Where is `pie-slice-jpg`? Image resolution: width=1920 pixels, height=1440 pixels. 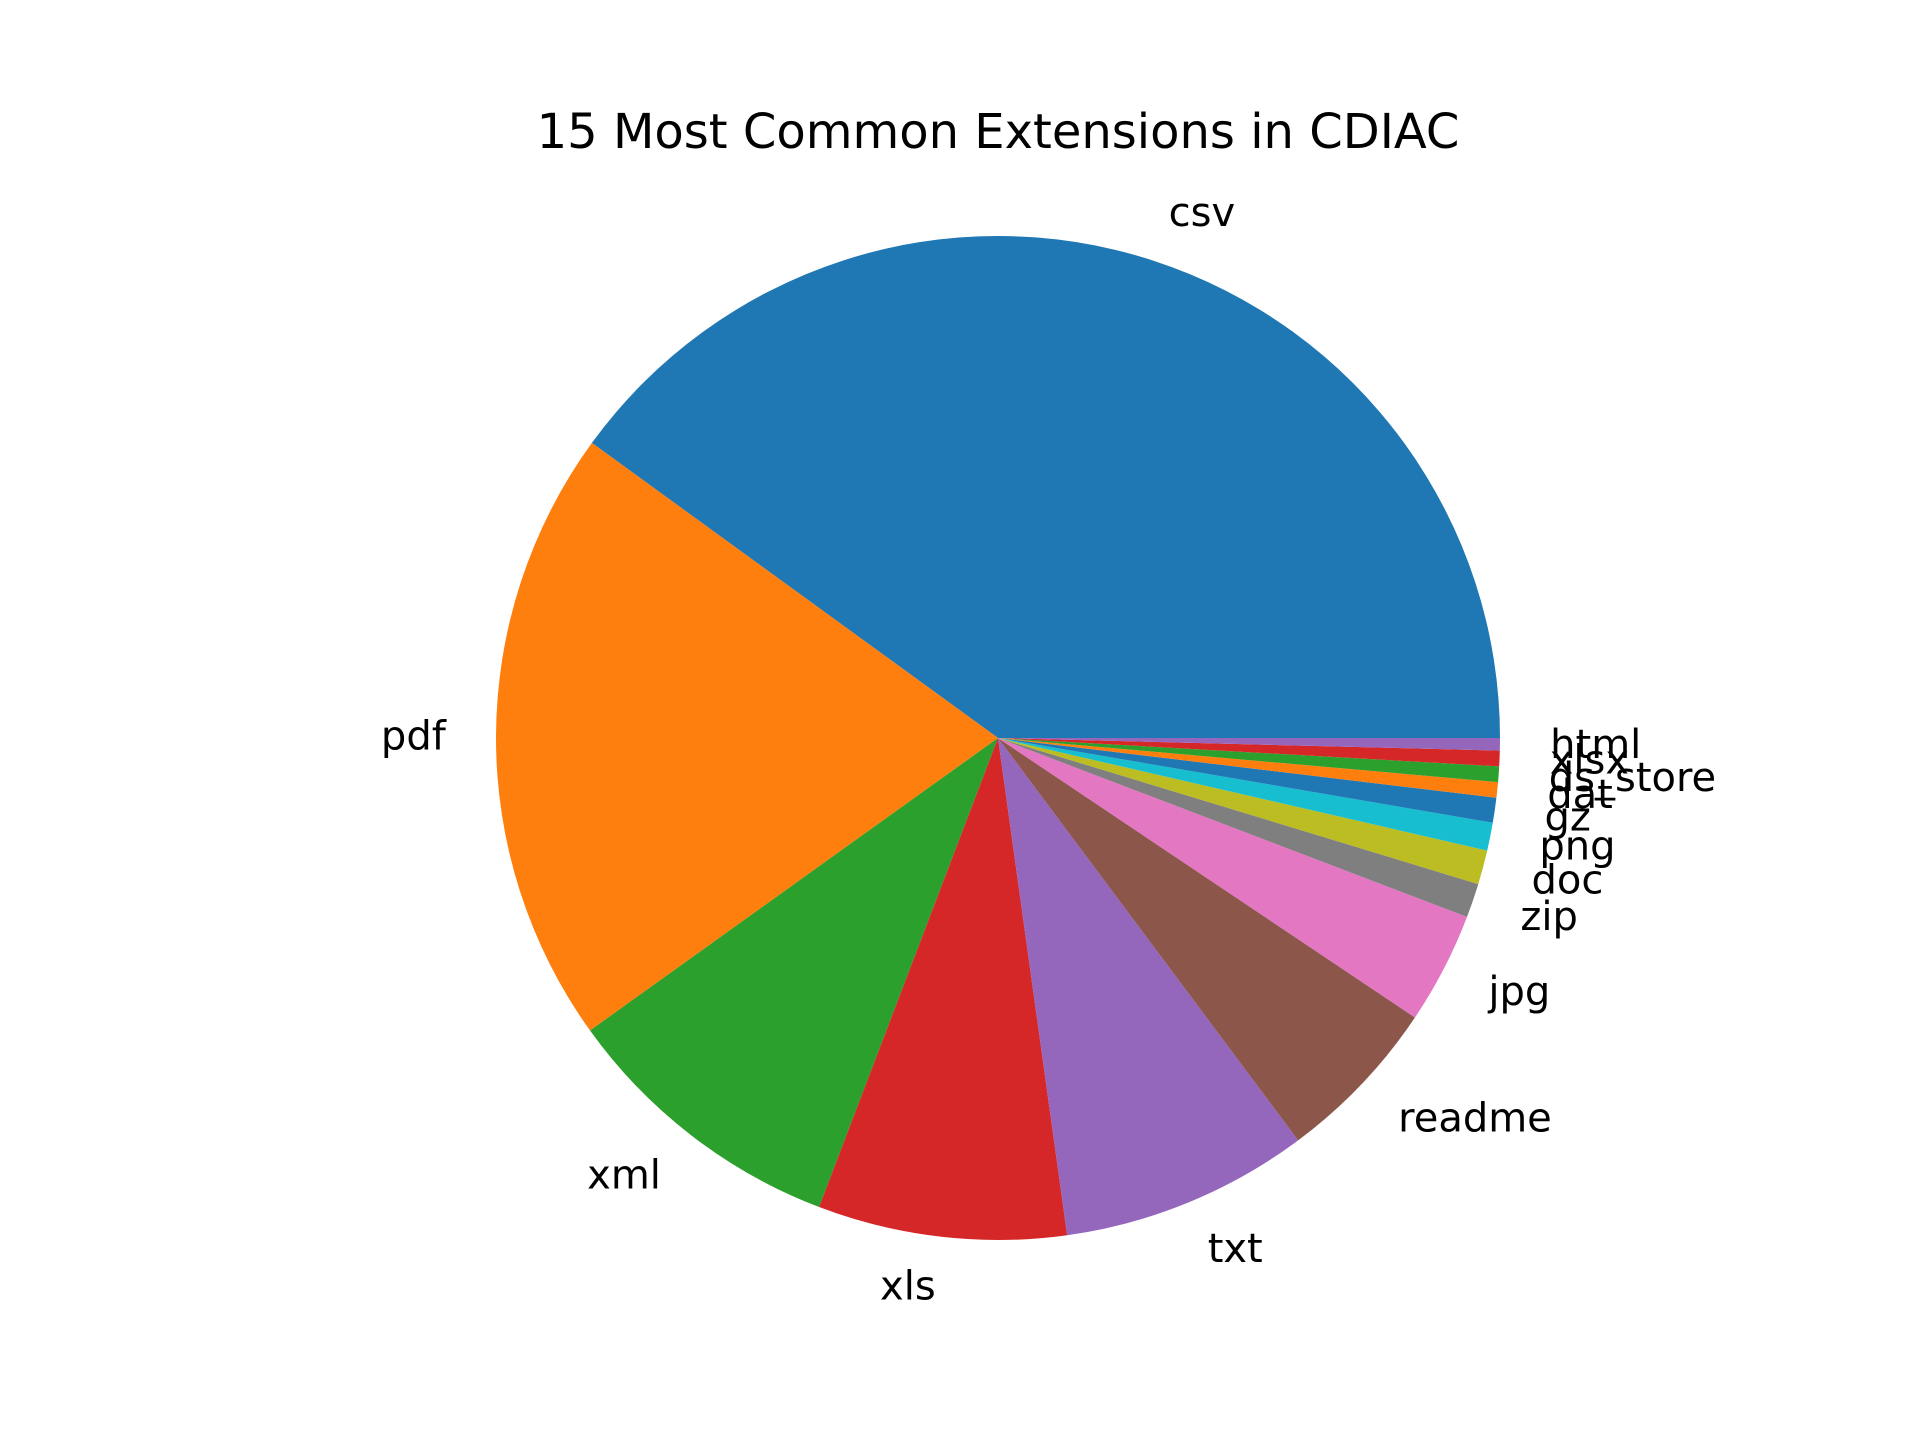
pie-slice-jpg is located at coordinates (1233, 878).